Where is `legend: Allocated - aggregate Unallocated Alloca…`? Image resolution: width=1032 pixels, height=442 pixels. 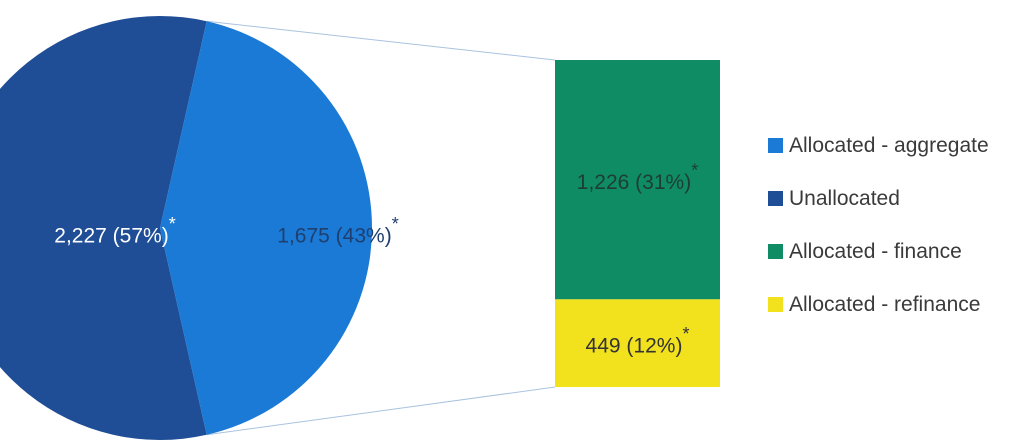
legend: Allocated - aggregate Unallocated Alloca… is located at coordinates (878, 236).